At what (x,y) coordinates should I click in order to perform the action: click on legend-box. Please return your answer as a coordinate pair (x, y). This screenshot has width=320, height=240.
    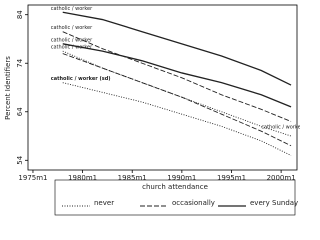
    Looking at the image, I should click on (175, 197).